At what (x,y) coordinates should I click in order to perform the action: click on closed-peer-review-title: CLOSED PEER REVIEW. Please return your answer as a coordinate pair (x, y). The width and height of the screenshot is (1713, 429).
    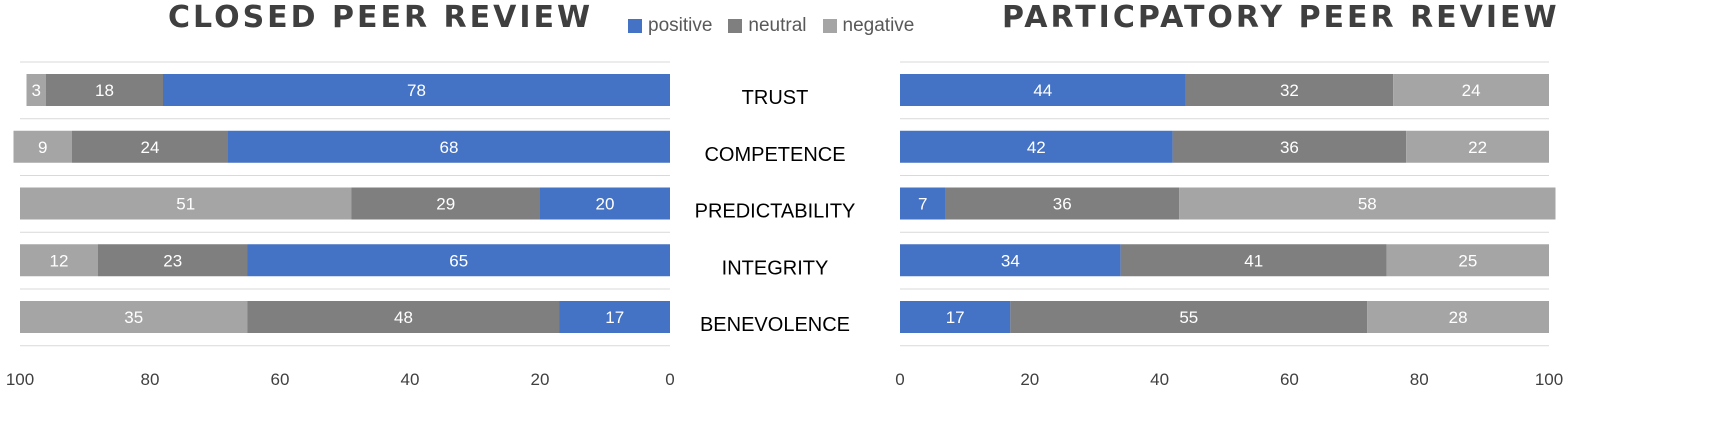
    Looking at the image, I should click on (381, 17).